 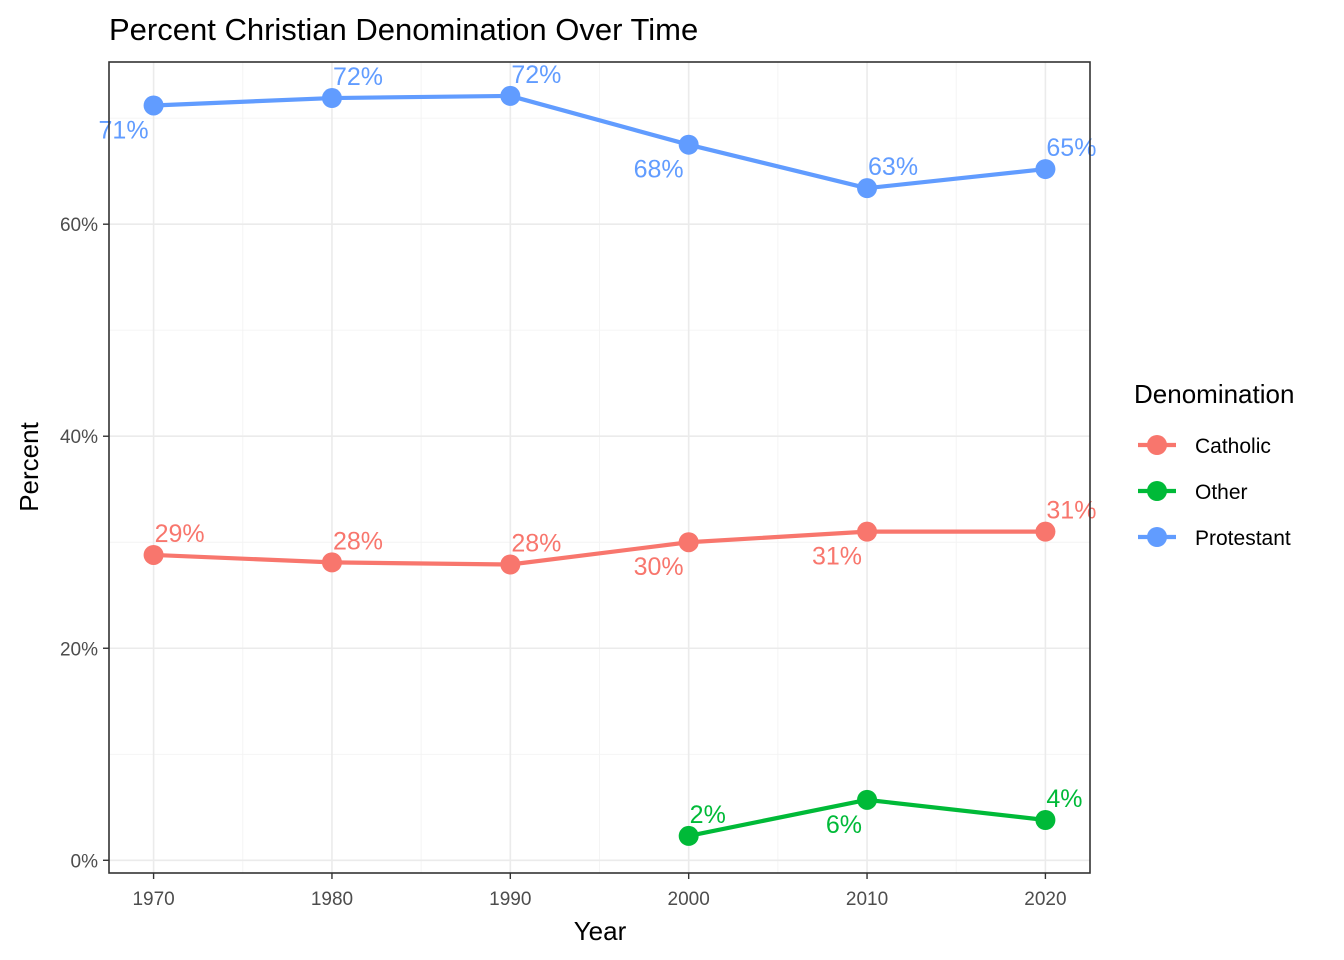 I want to click on series-line-protestant, so click(x=599, y=142).